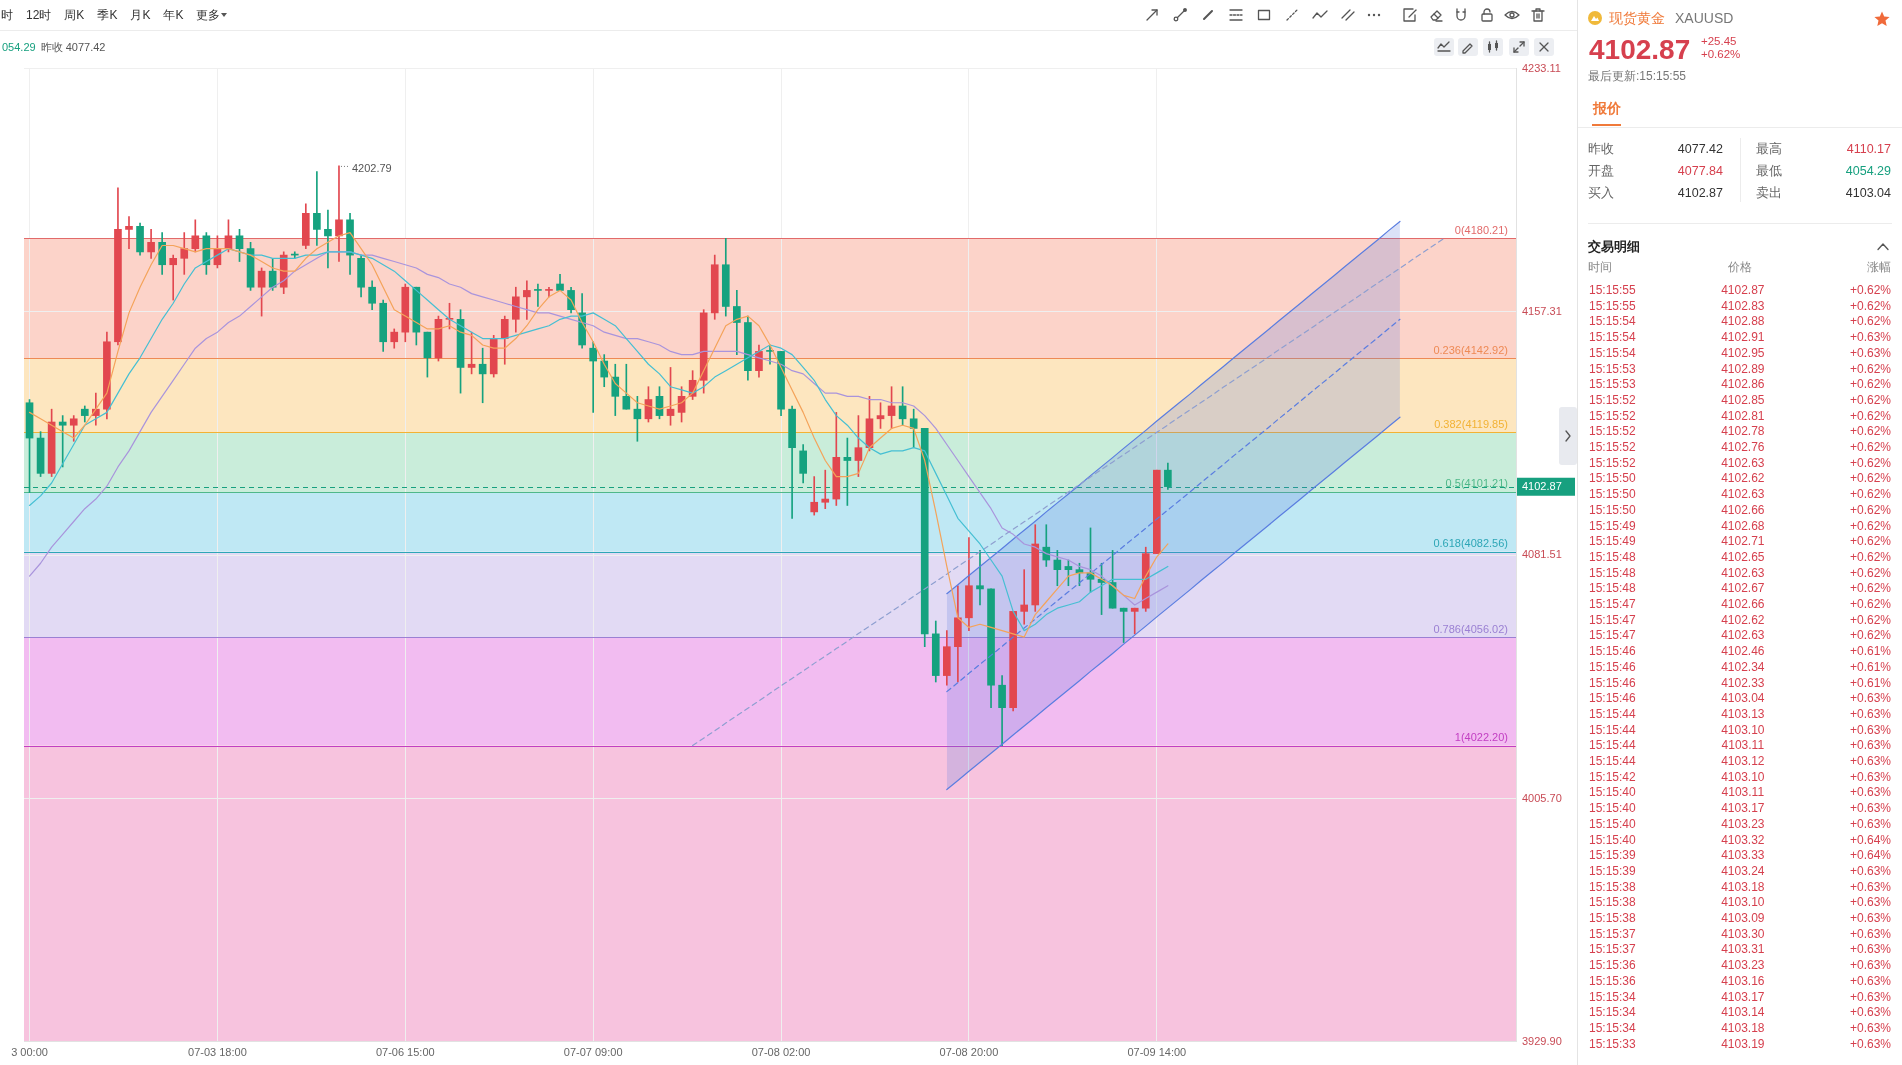 The image size is (1902, 1065). What do you see at coordinates (1740, 699) in the screenshot?
I see `text: 15:15:46 4103.04 +0.63%` at bounding box center [1740, 699].